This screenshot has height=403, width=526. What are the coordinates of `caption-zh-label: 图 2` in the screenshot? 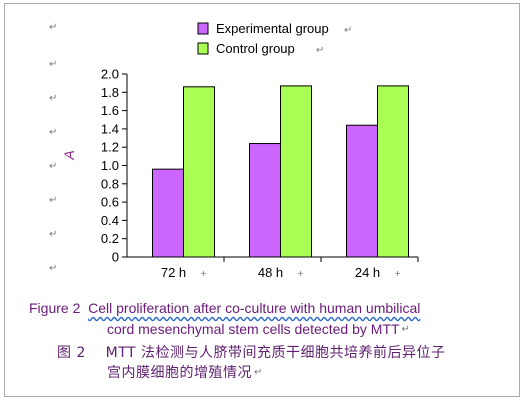 It's located at (71, 353).